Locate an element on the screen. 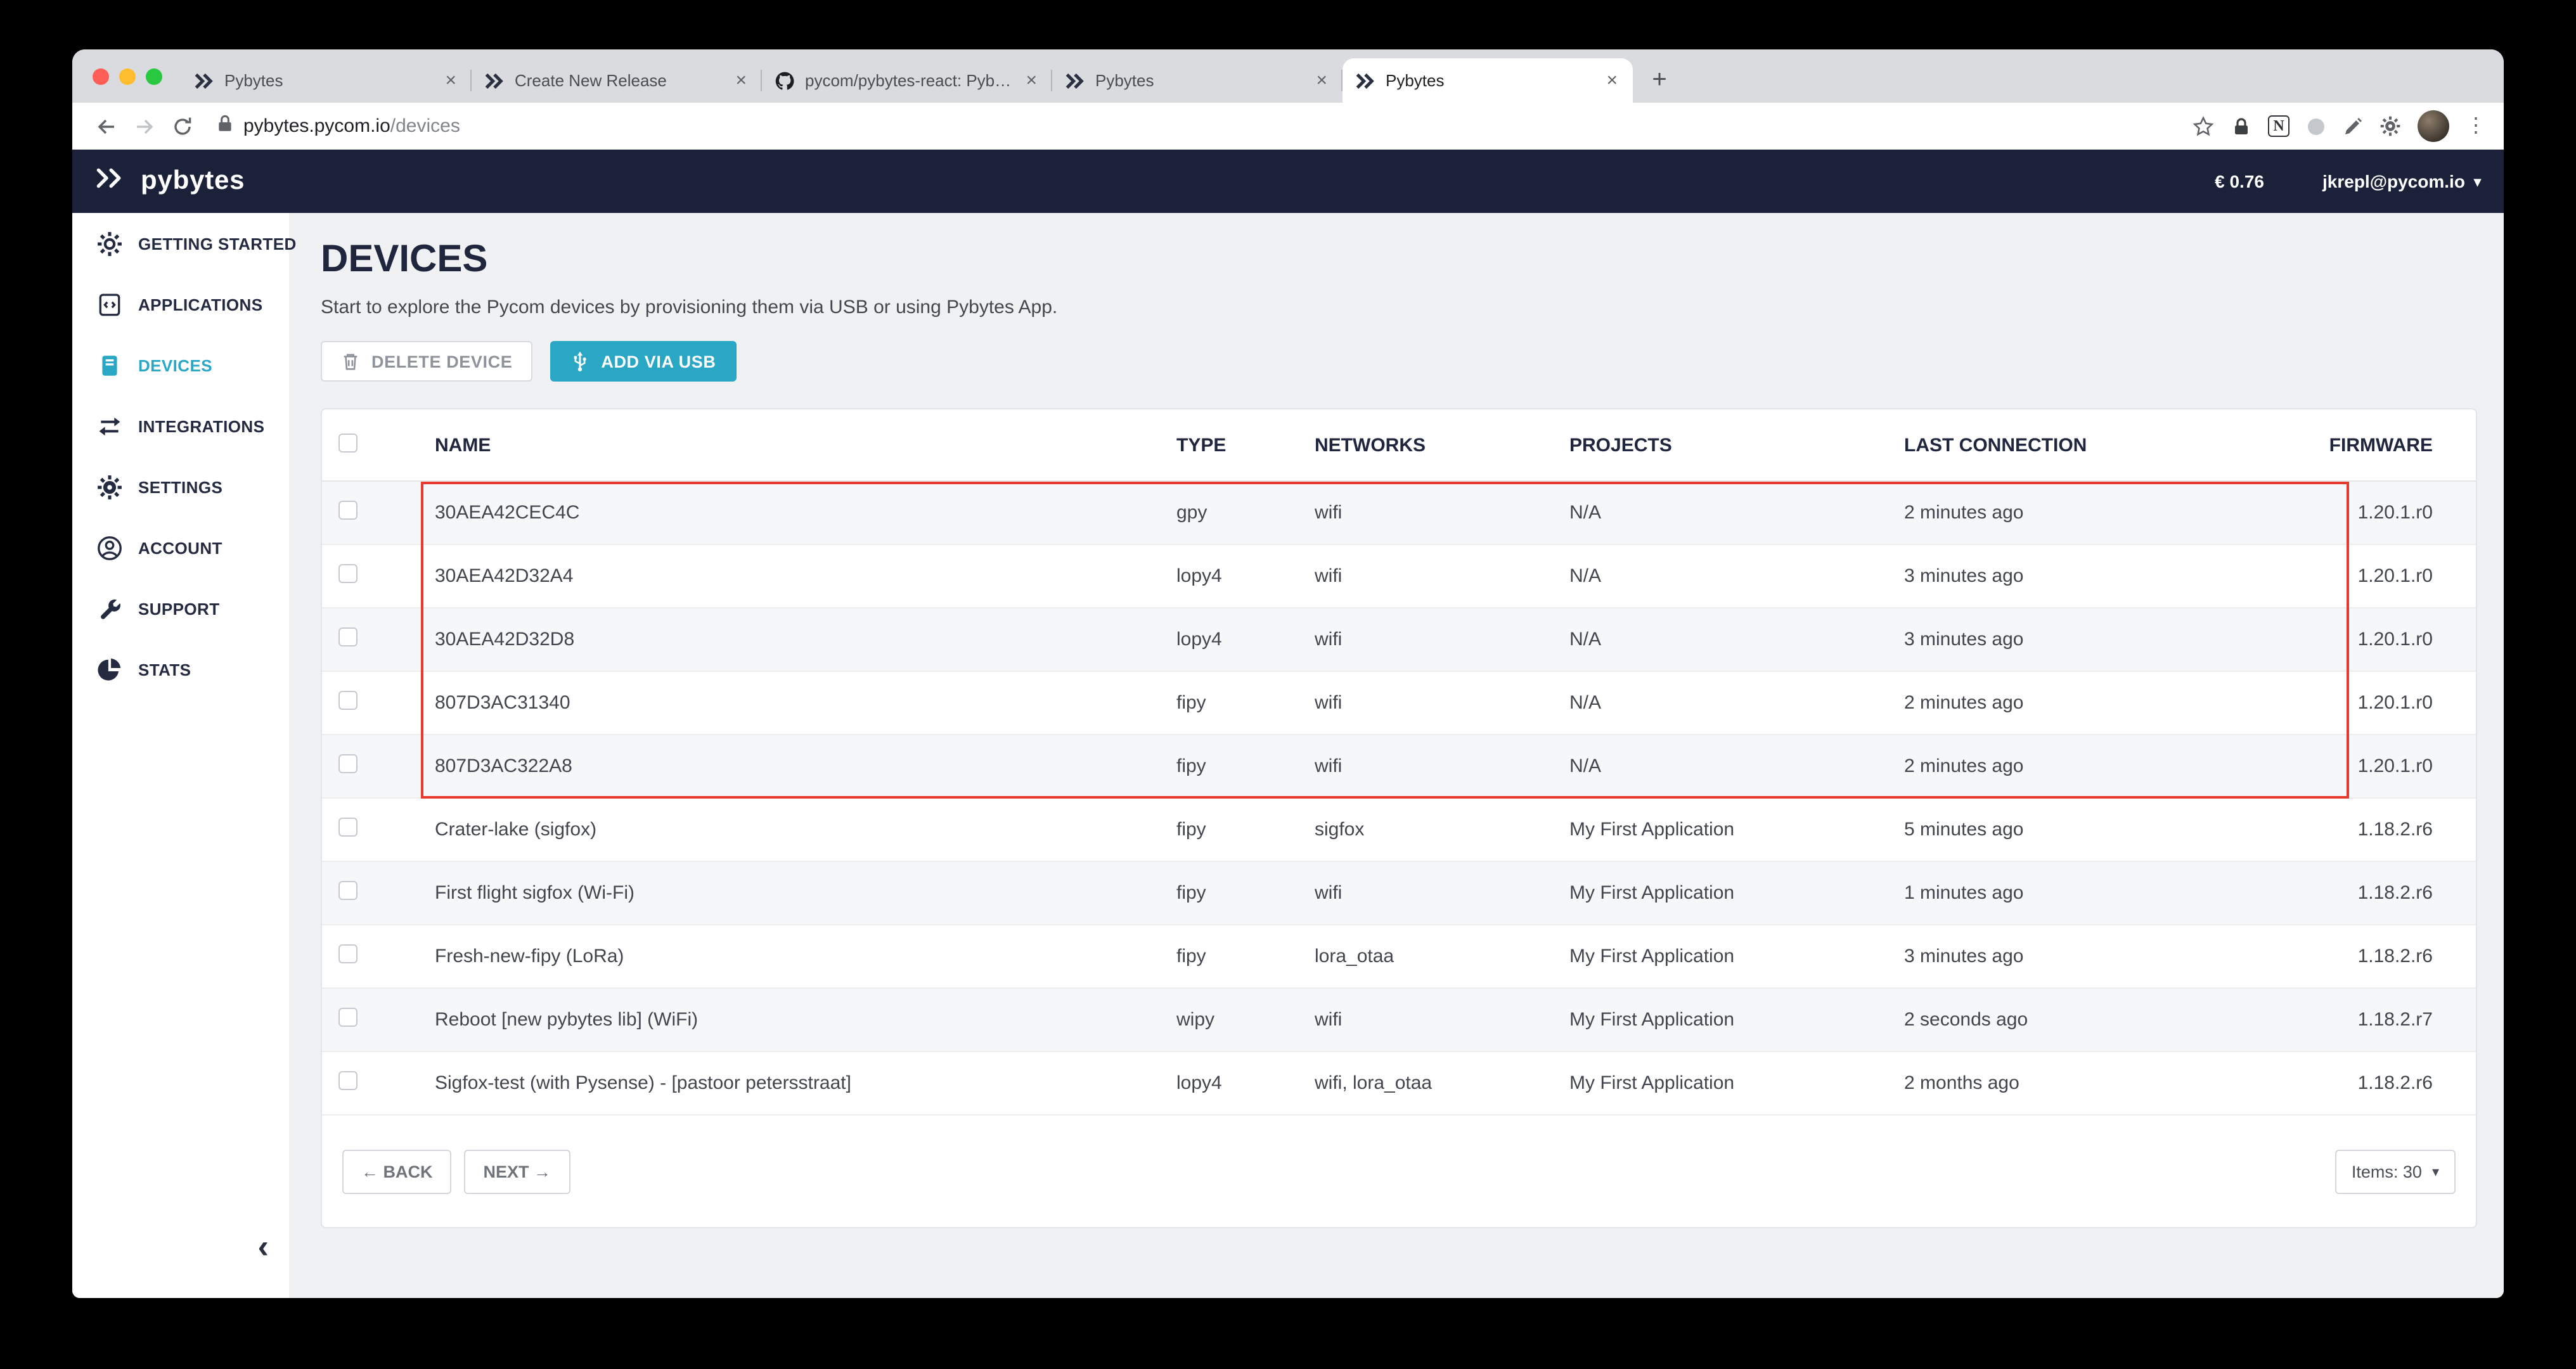 Image resolution: width=2576 pixels, height=1369 pixels. sidebar-item-label: SUPPORT is located at coordinates (179, 608).